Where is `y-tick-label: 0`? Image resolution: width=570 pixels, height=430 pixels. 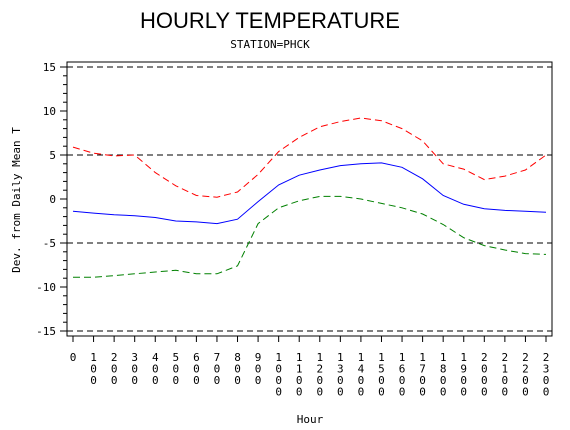 y-tick-label: 0 is located at coordinates (52, 199).